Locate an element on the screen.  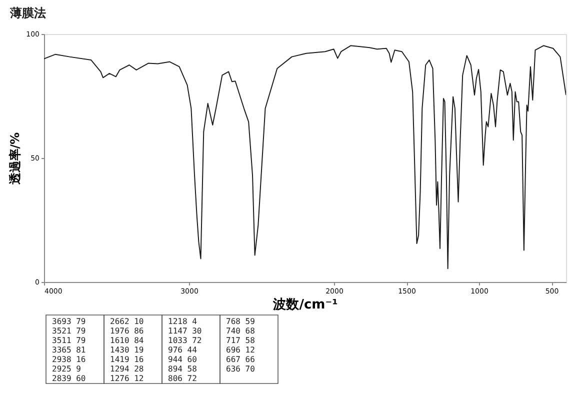
text: 806 72 is located at coordinates (183, 378).